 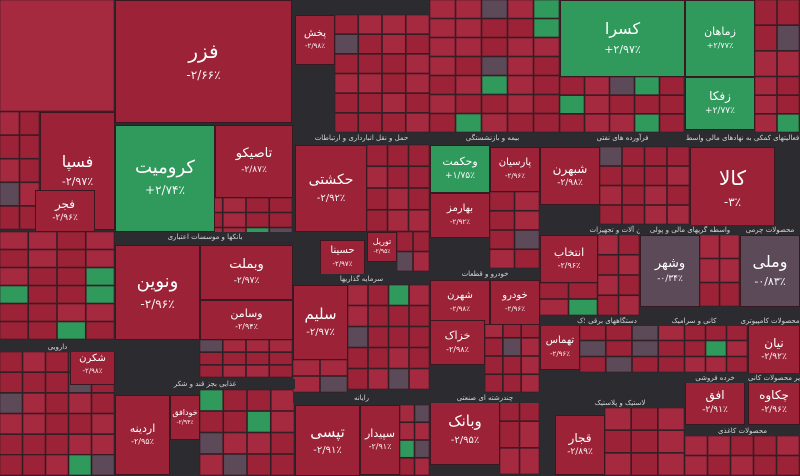 I want to click on tile-zamahan: زماهان +۲/۷۷٪, so click(x=720, y=38).